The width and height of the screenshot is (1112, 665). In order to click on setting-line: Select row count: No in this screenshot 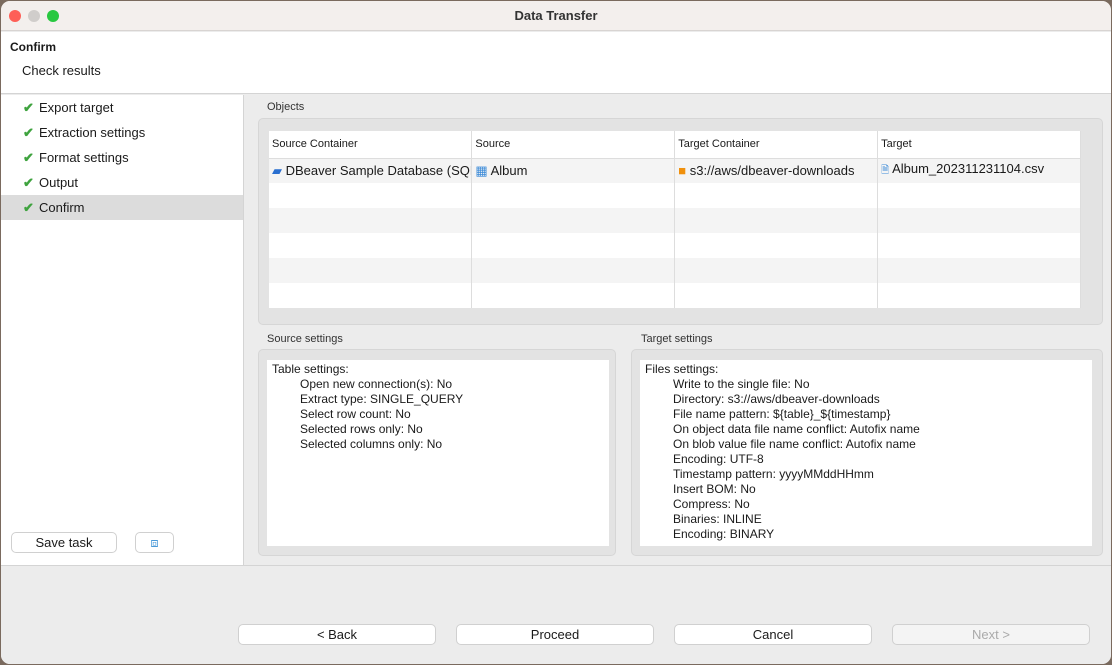, I will do `click(355, 414)`.